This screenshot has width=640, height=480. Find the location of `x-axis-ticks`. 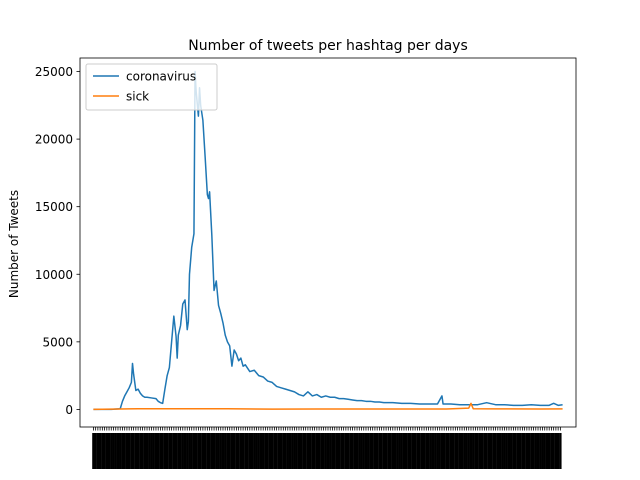

x-axis-ticks is located at coordinates (327, 448).